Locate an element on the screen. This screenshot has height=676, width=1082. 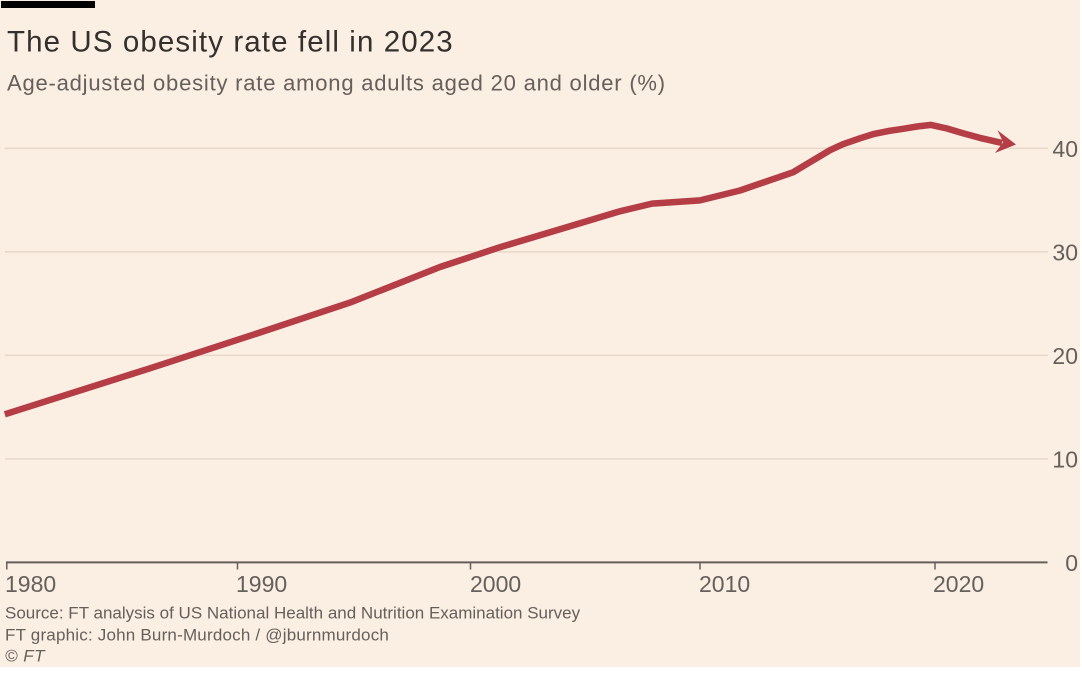
svg-text: 2000 is located at coordinates (495, 584).